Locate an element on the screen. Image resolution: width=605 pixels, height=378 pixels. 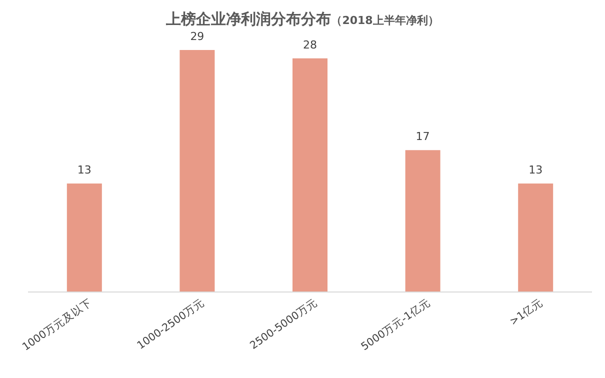
x-tick-label: >1亿元 is located at coordinates (527, 312).